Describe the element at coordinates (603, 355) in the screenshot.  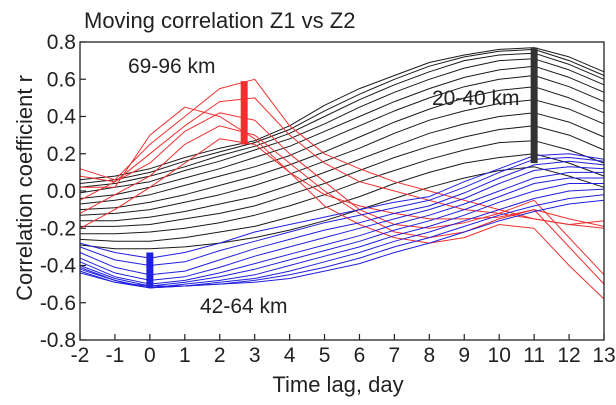
I see `x-tick-label: 13` at that location.